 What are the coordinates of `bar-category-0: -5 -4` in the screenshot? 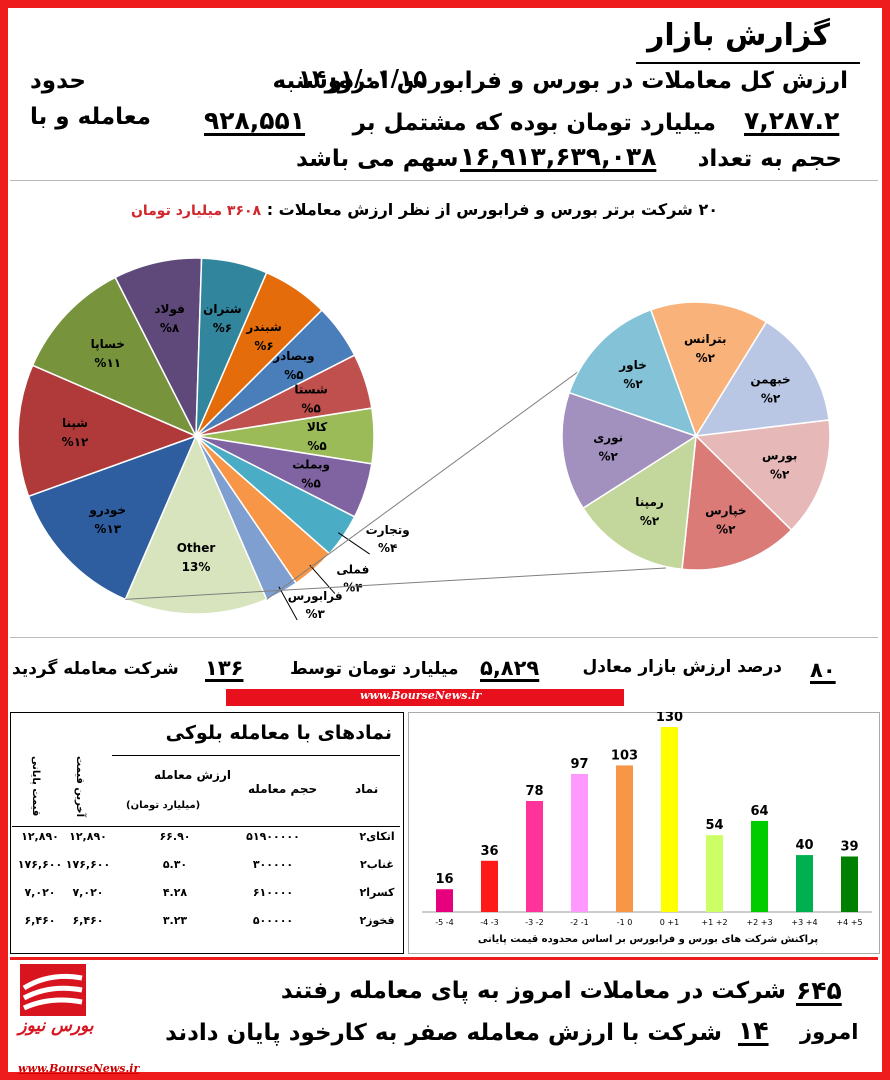 It's located at (444, 922).